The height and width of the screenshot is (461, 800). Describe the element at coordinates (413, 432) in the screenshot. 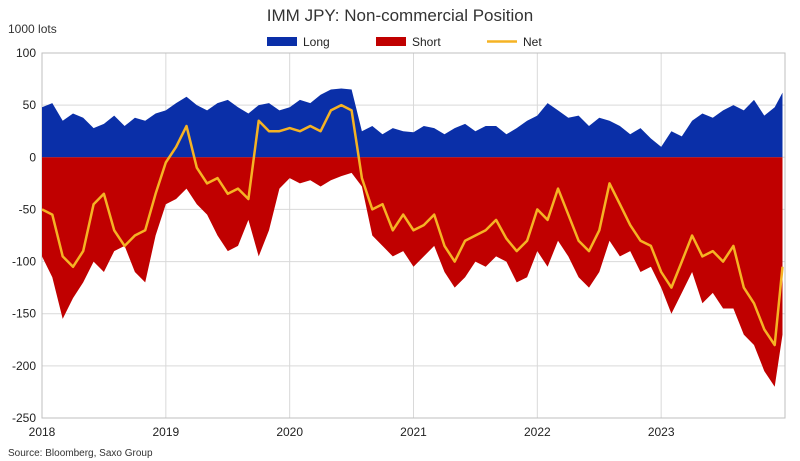

I see `x-tick-label: 2021` at that location.